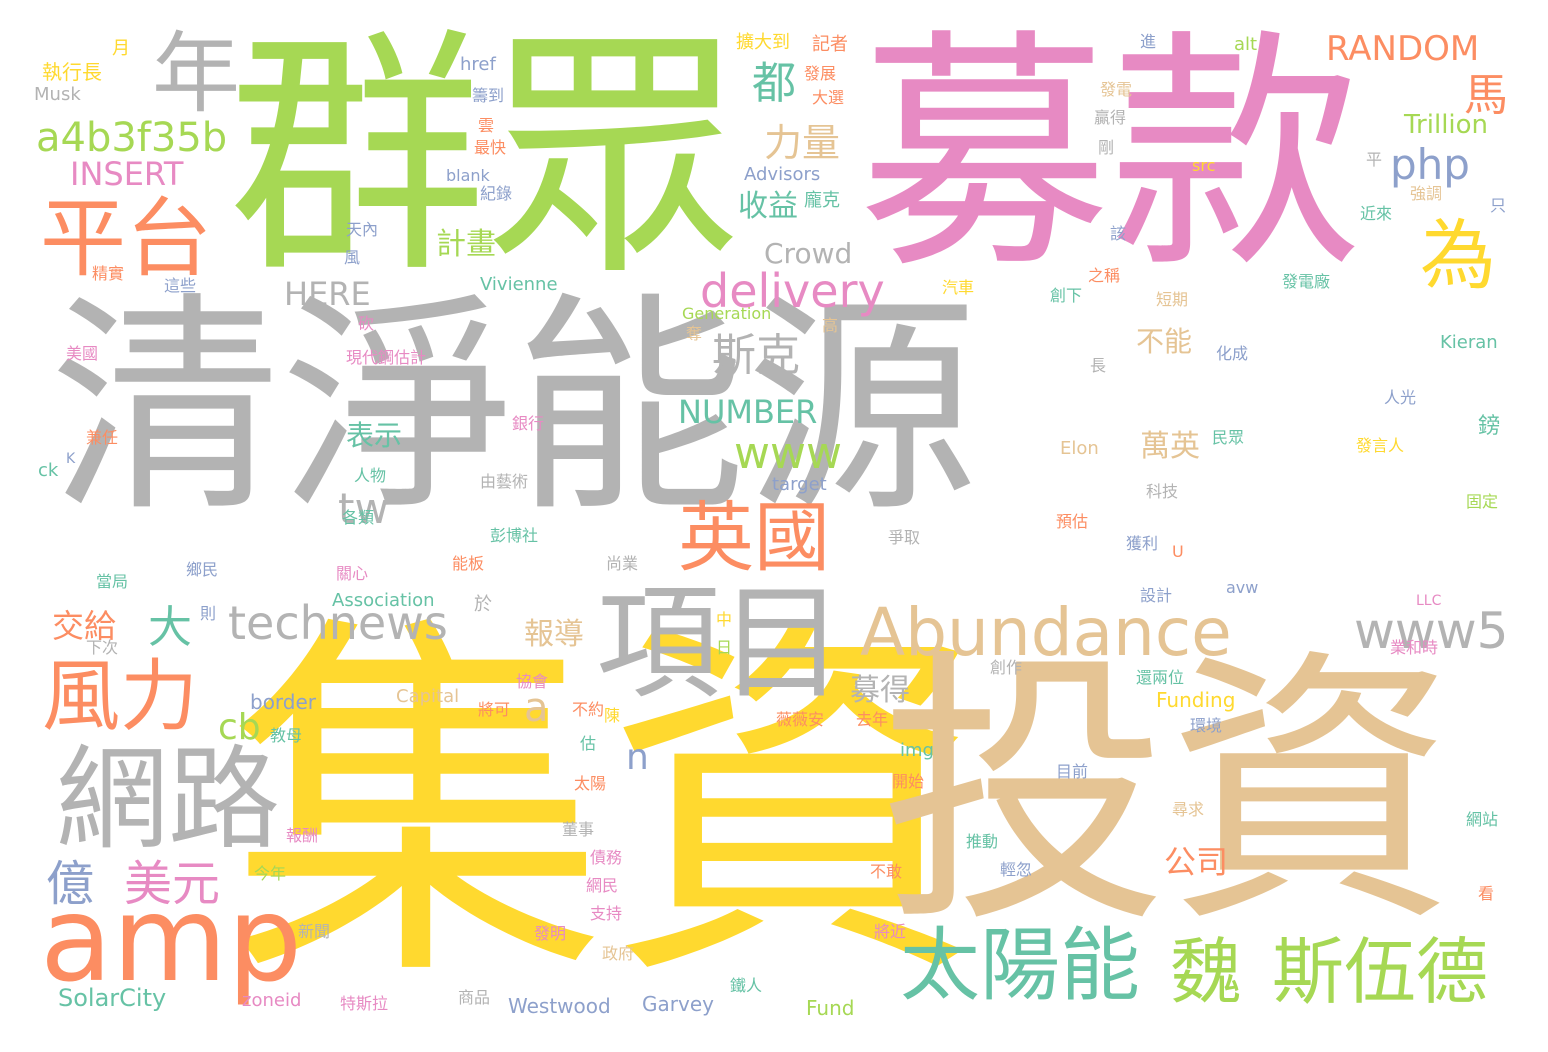  Describe the element at coordinates (774, 83) in the screenshot. I see `word: 都` at that location.